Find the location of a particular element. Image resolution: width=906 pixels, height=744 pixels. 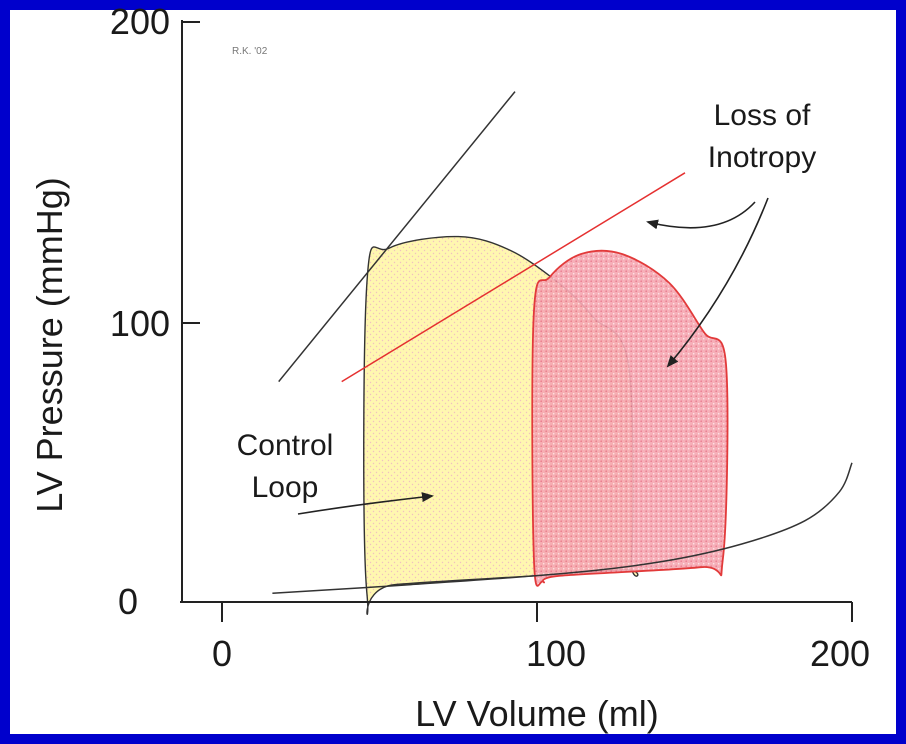

espvr-control-line is located at coordinates (397, 237).